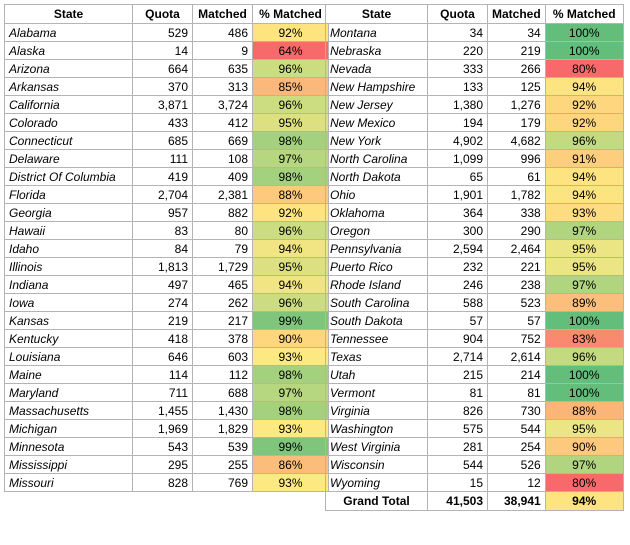 The height and width of the screenshot is (545, 630). Describe the element at coordinates (222, 140) in the screenshot. I see `matched-cell: 669` at that location.